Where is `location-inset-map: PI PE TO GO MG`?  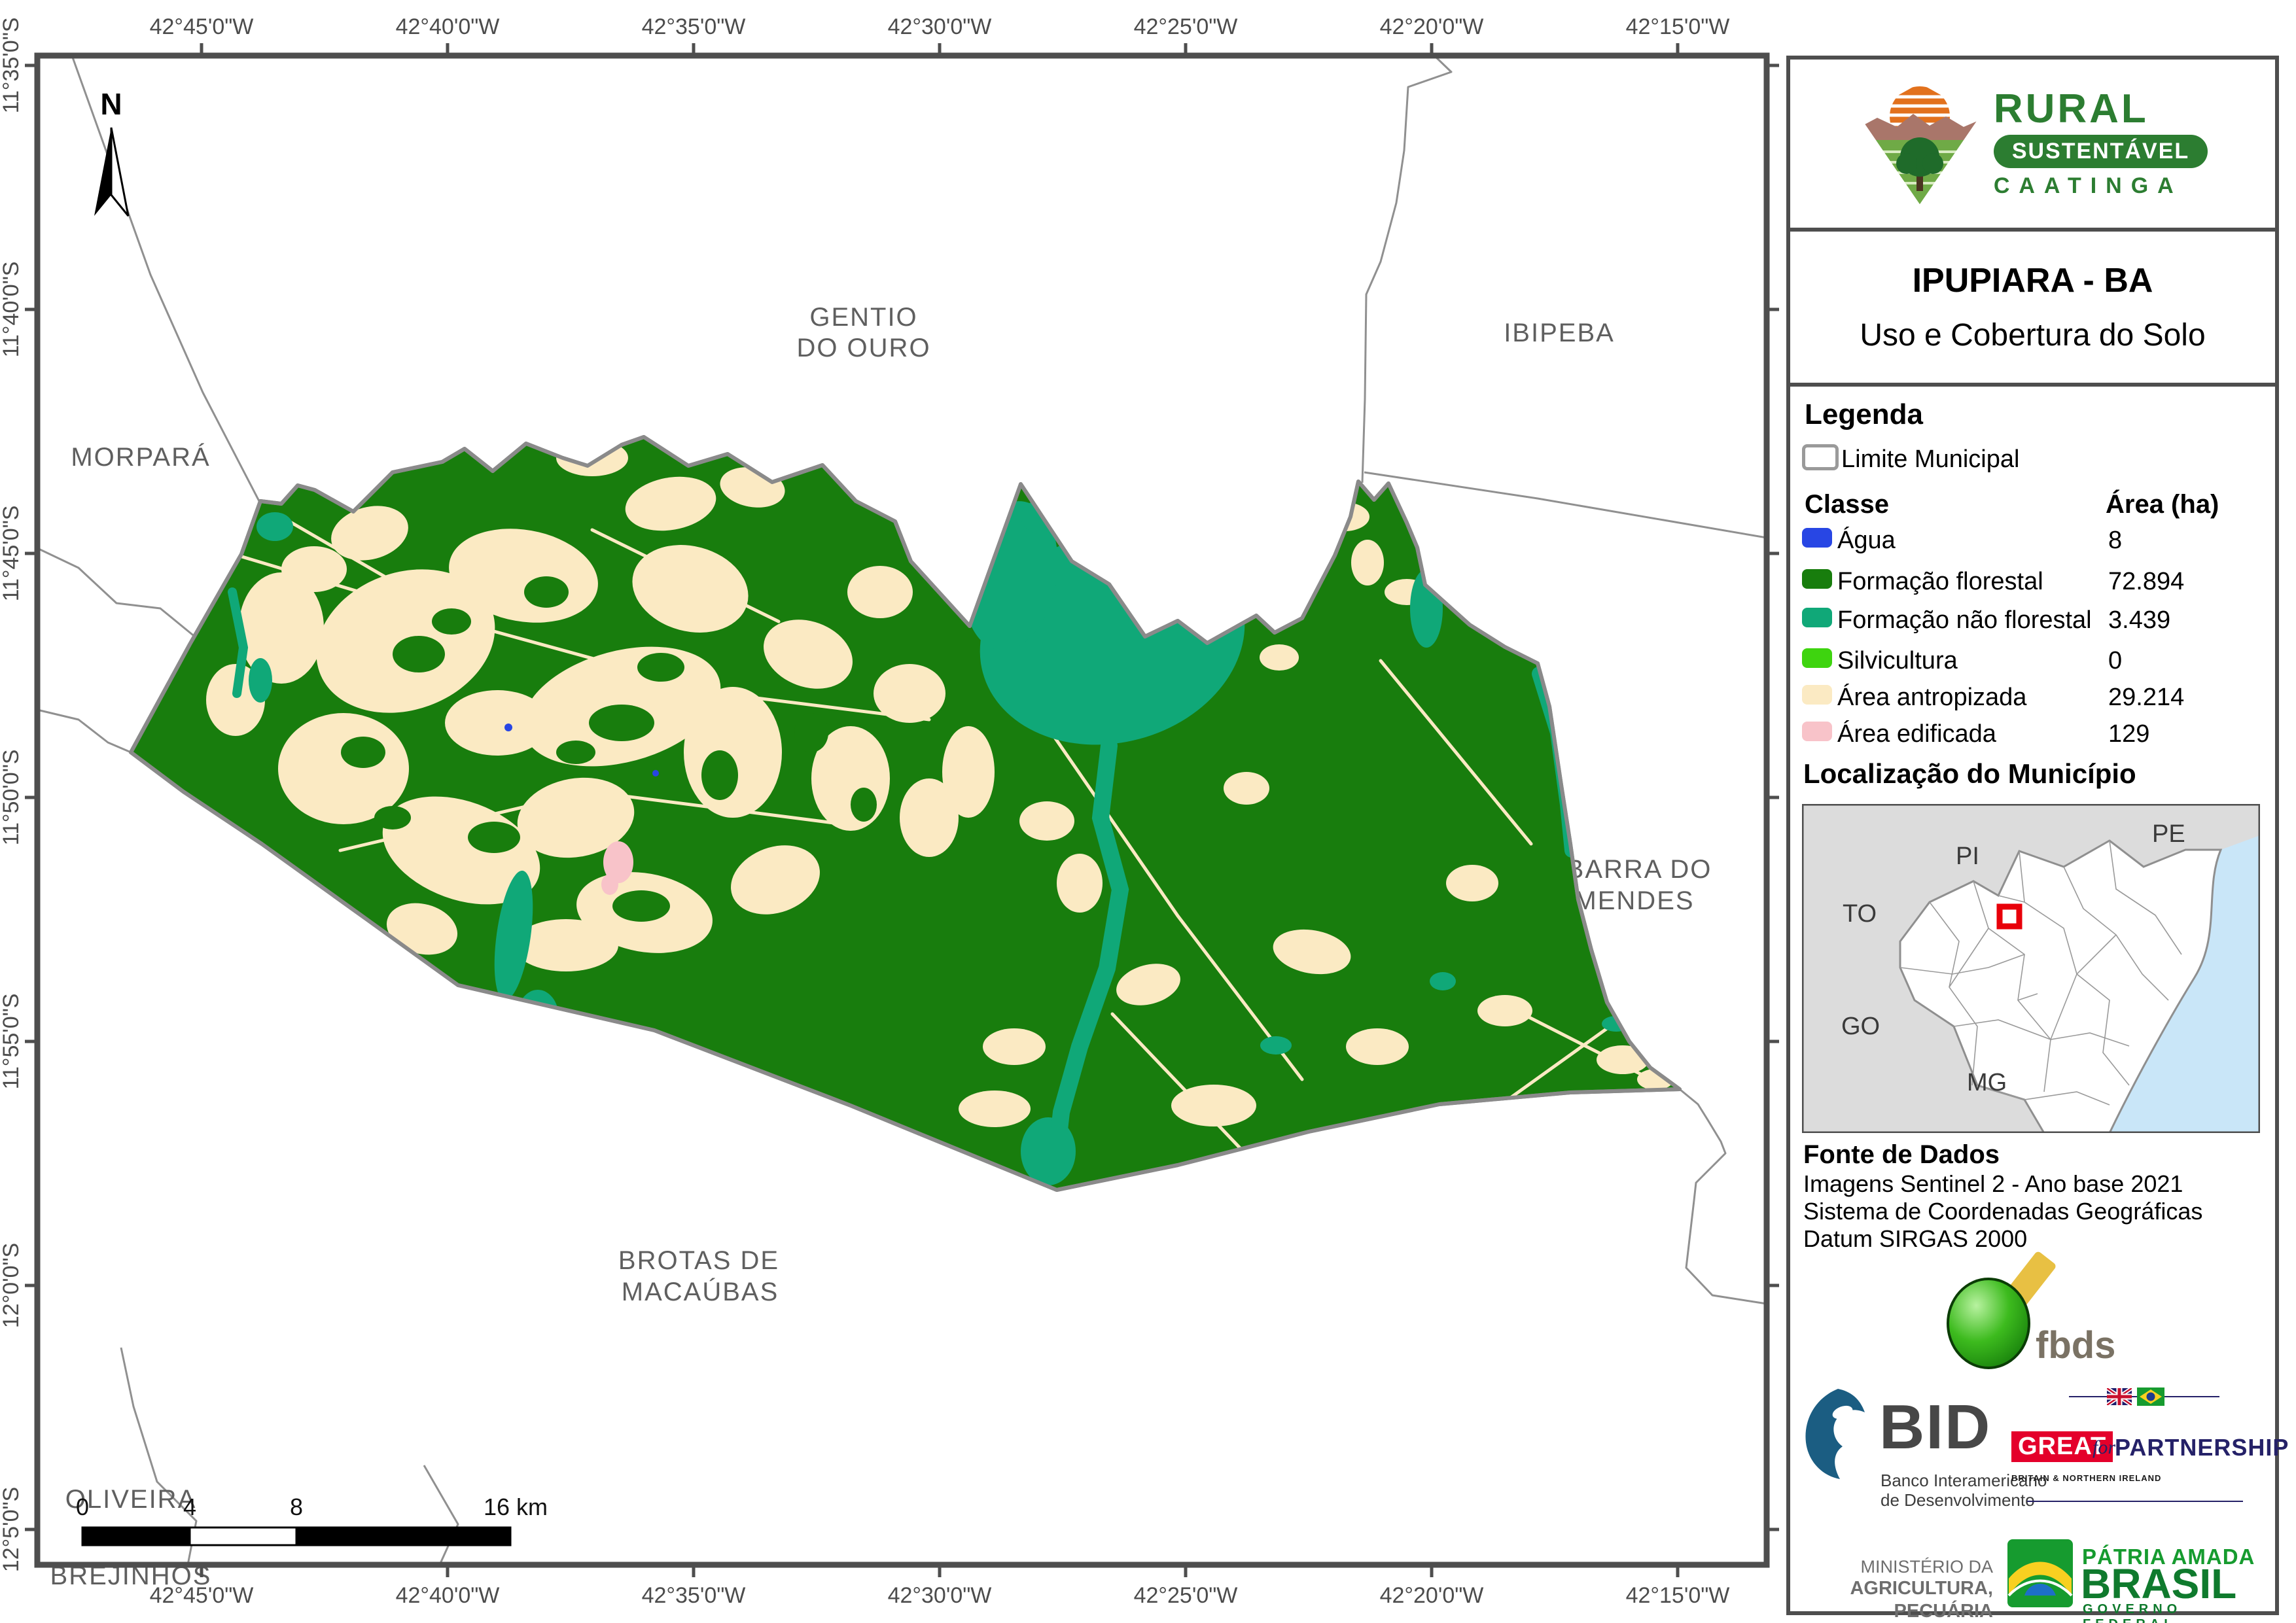
location-inset-map: PI PE TO GO MG is located at coordinates (2031, 969).